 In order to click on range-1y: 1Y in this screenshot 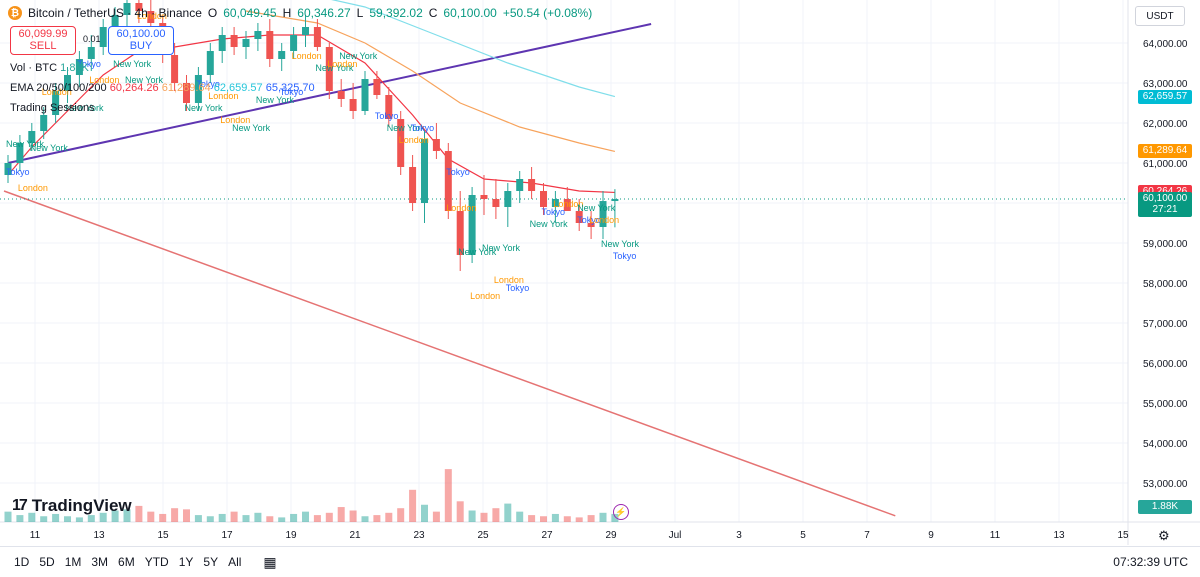, I will do `click(186, 562)`.